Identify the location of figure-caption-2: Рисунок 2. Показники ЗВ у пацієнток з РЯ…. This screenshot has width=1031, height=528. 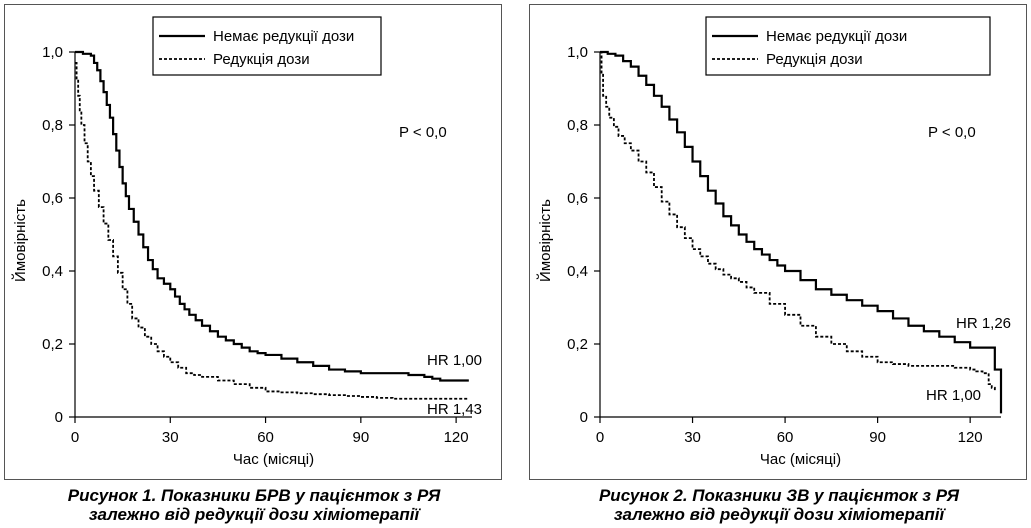
(779, 505).